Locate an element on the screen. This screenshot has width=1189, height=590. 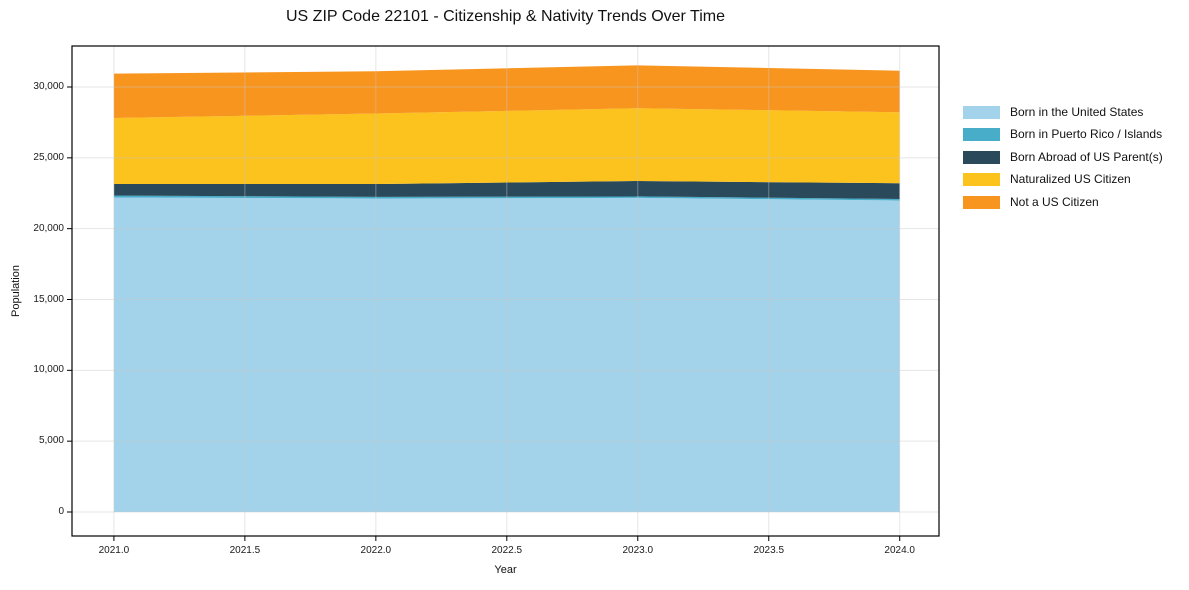
legend-label: Born in Puerto Rico / Islands is located at coordinates (1086, 134).